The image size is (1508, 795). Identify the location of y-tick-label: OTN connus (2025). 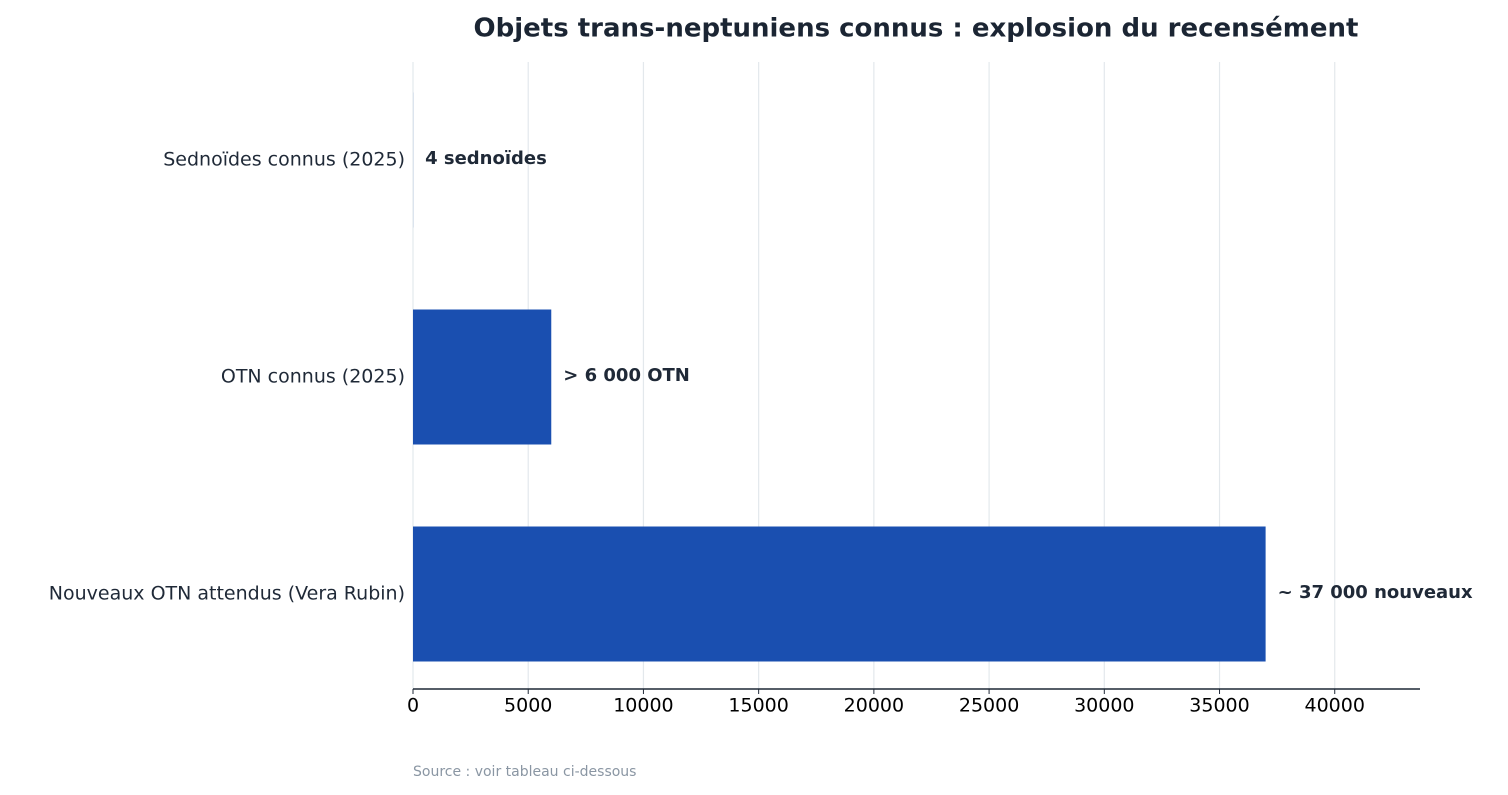
(313, 377).